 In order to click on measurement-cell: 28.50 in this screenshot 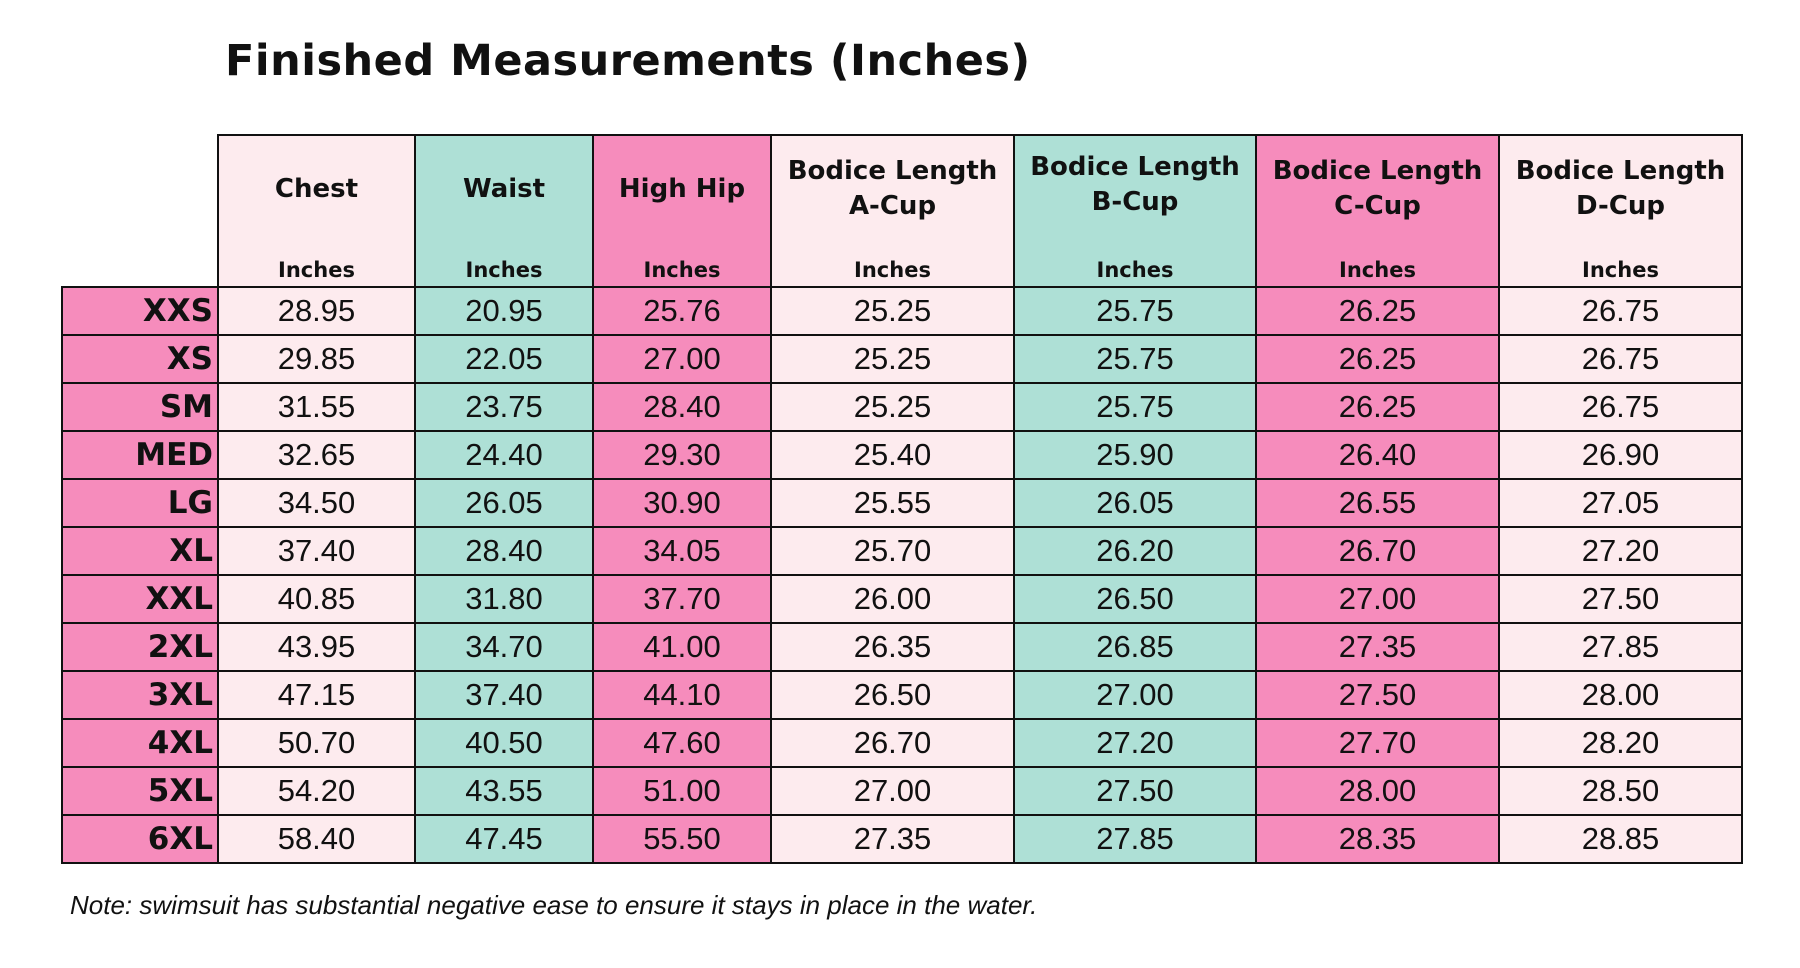, I will do `click(1620, 791)`.